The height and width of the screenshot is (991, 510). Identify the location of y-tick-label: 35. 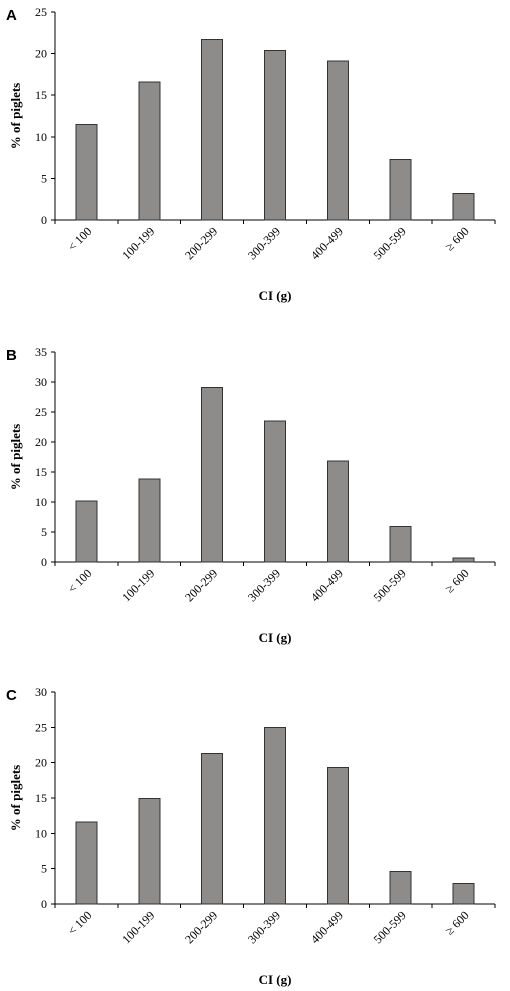
(41, 352).